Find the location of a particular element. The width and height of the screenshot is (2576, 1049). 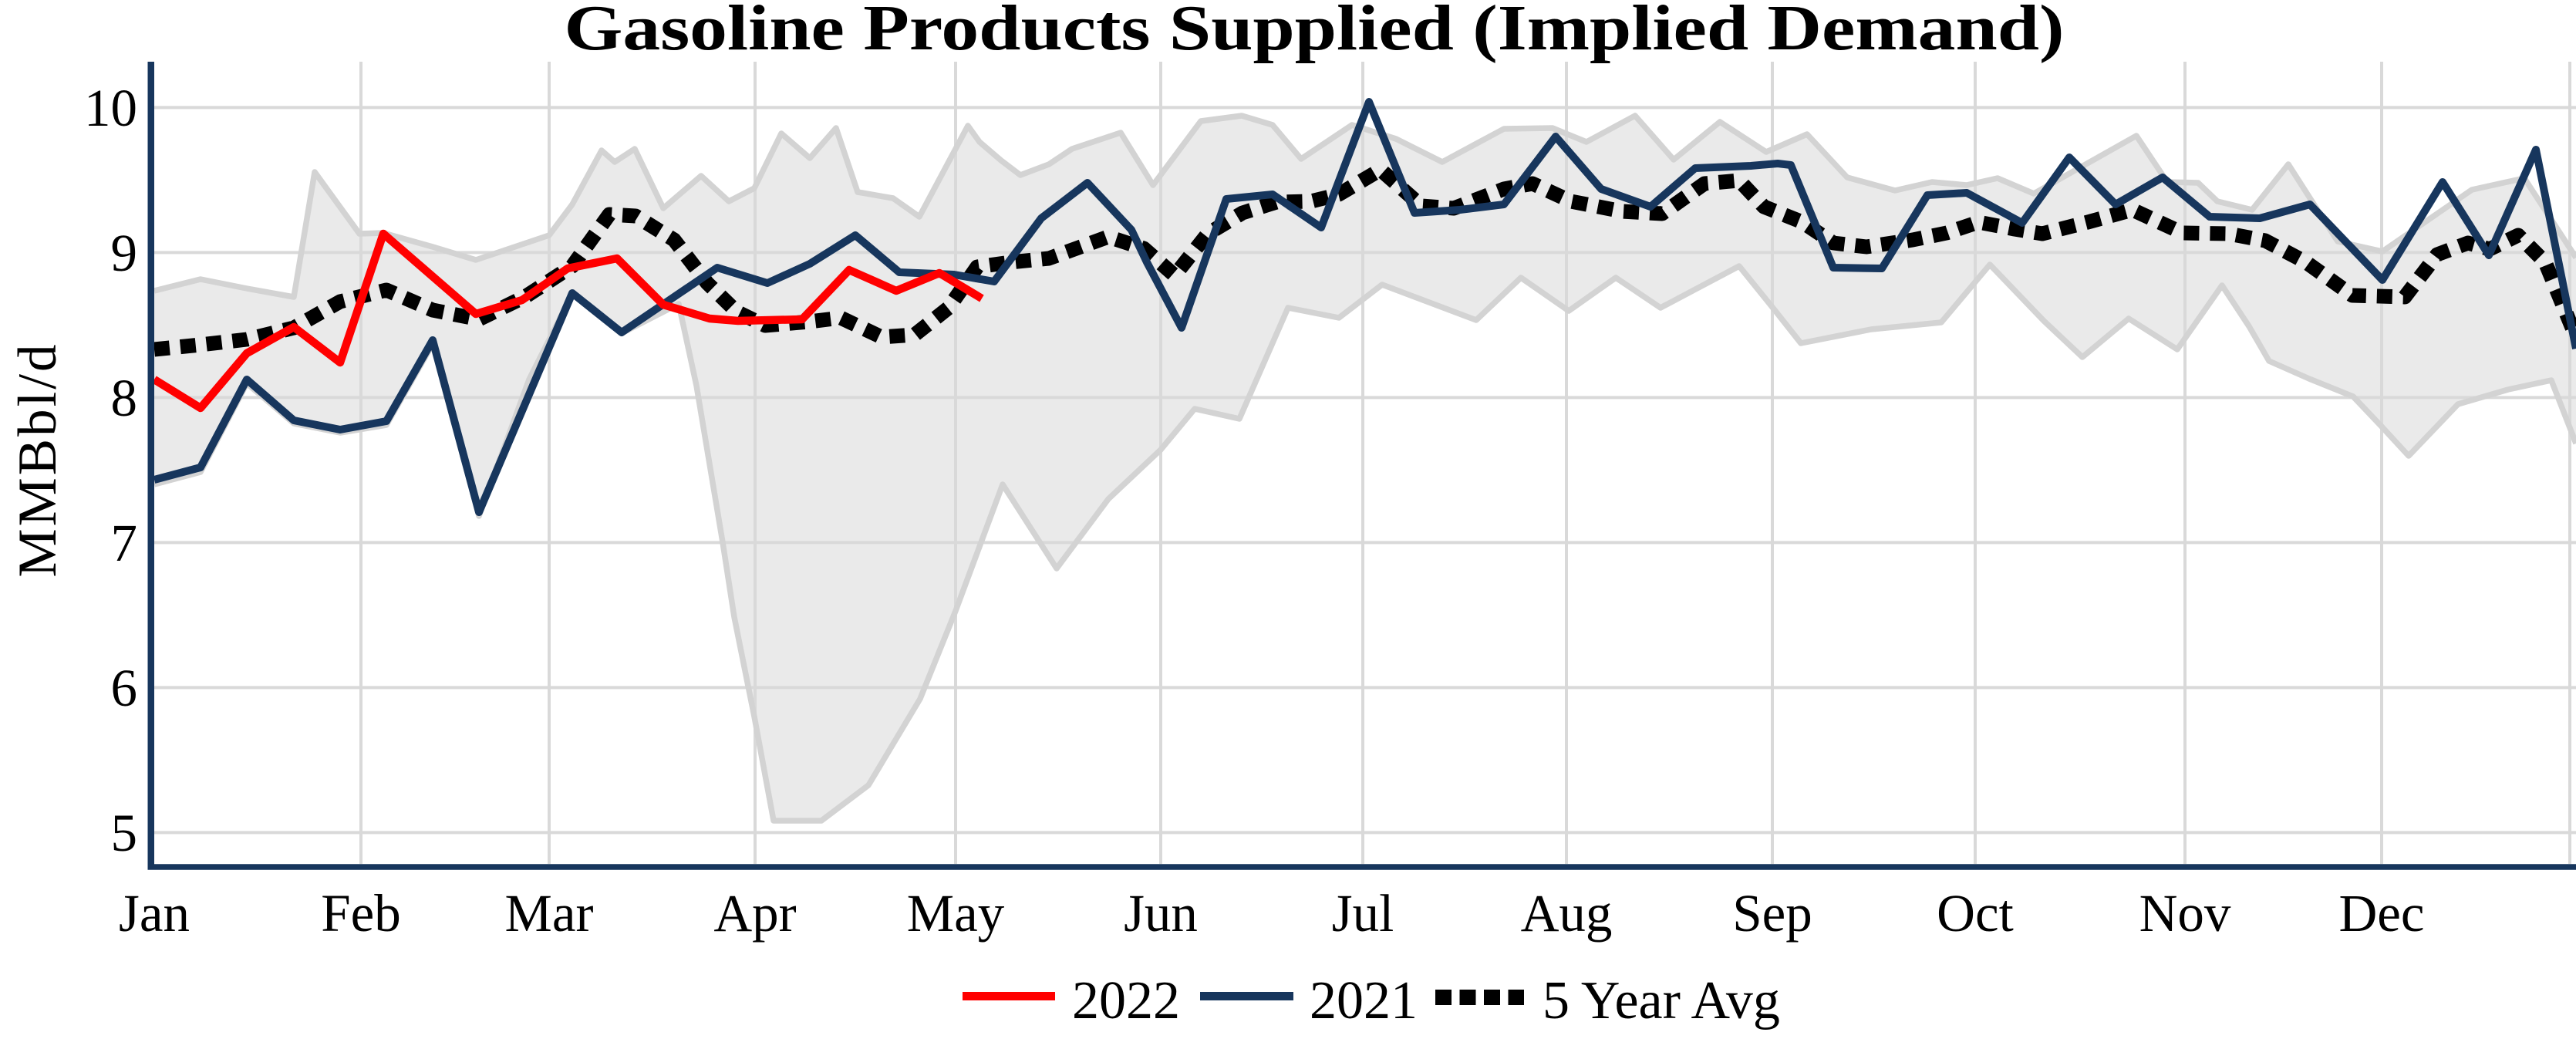

svg-text: Jan is located at coordinates (154, 914).